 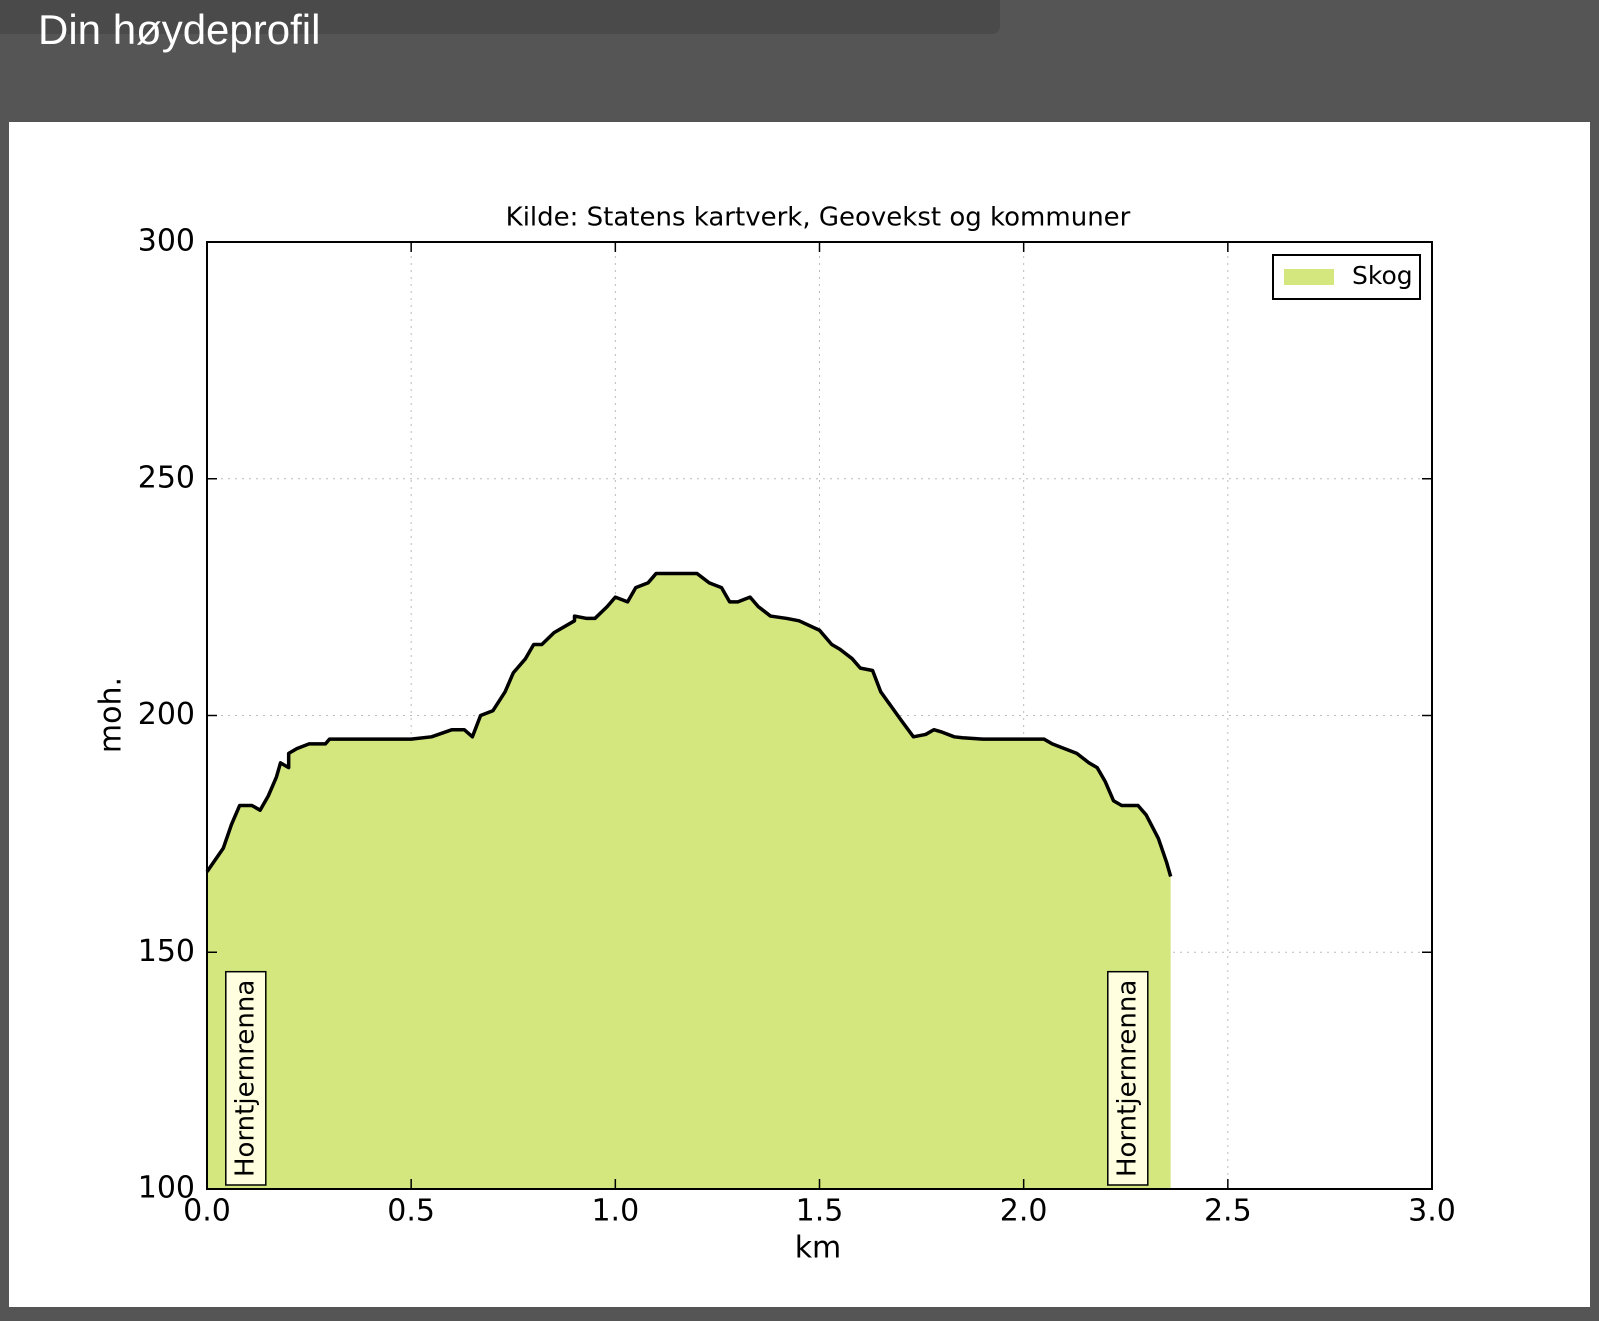 What do you see at coordinates (166, 477) in the screenshot?
I see `y-tick-label: 250` at bounding box center [166, 477].